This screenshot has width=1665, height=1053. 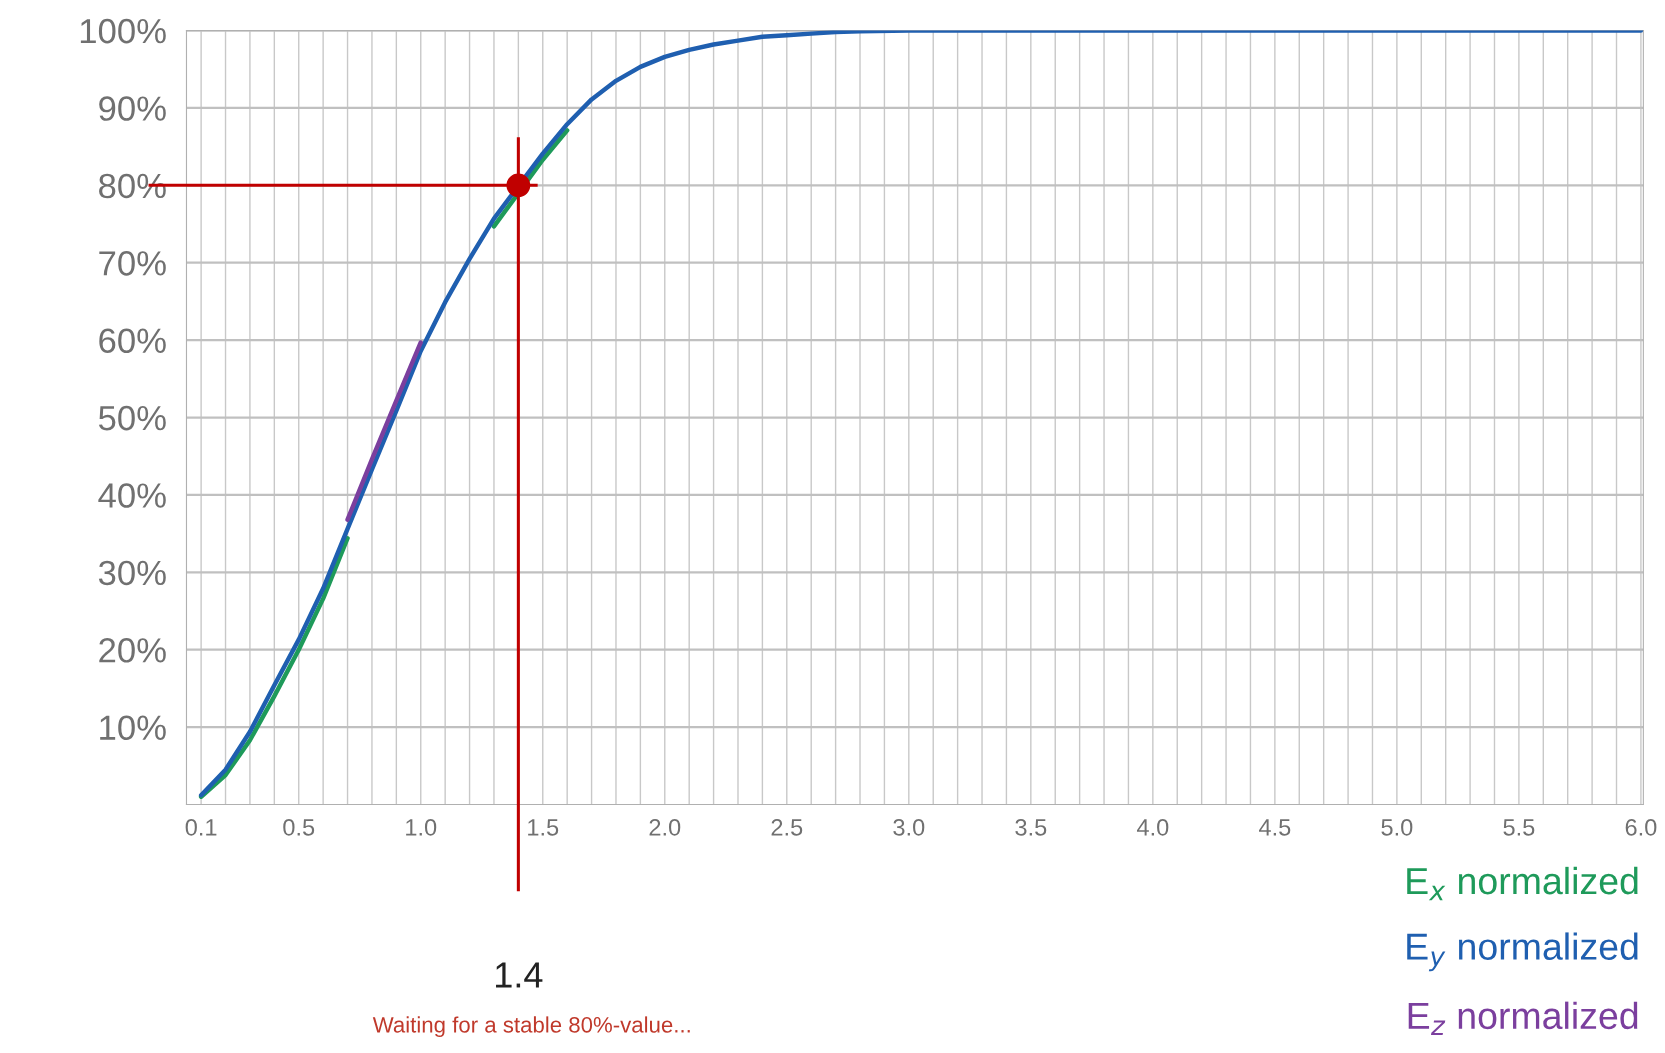 I want to click on x-tick-label: 0.1, so click(x=201, y=827).